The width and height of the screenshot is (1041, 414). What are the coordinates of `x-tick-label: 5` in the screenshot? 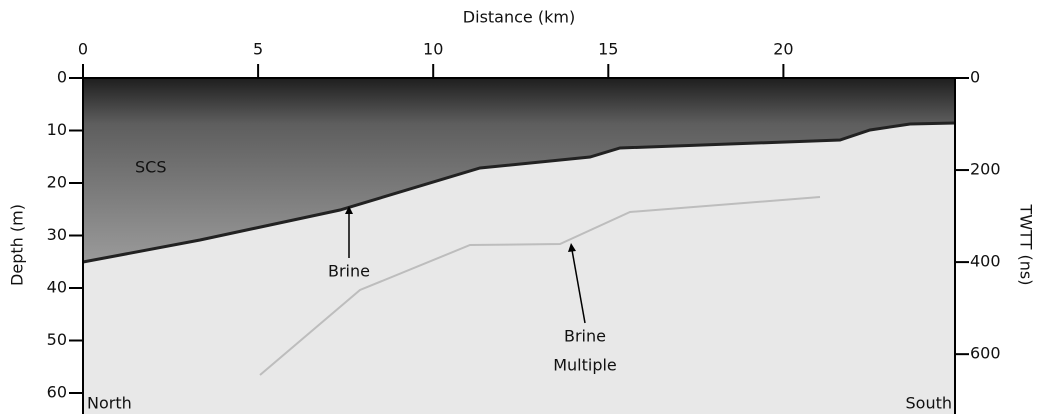 It's located at (258, 49).